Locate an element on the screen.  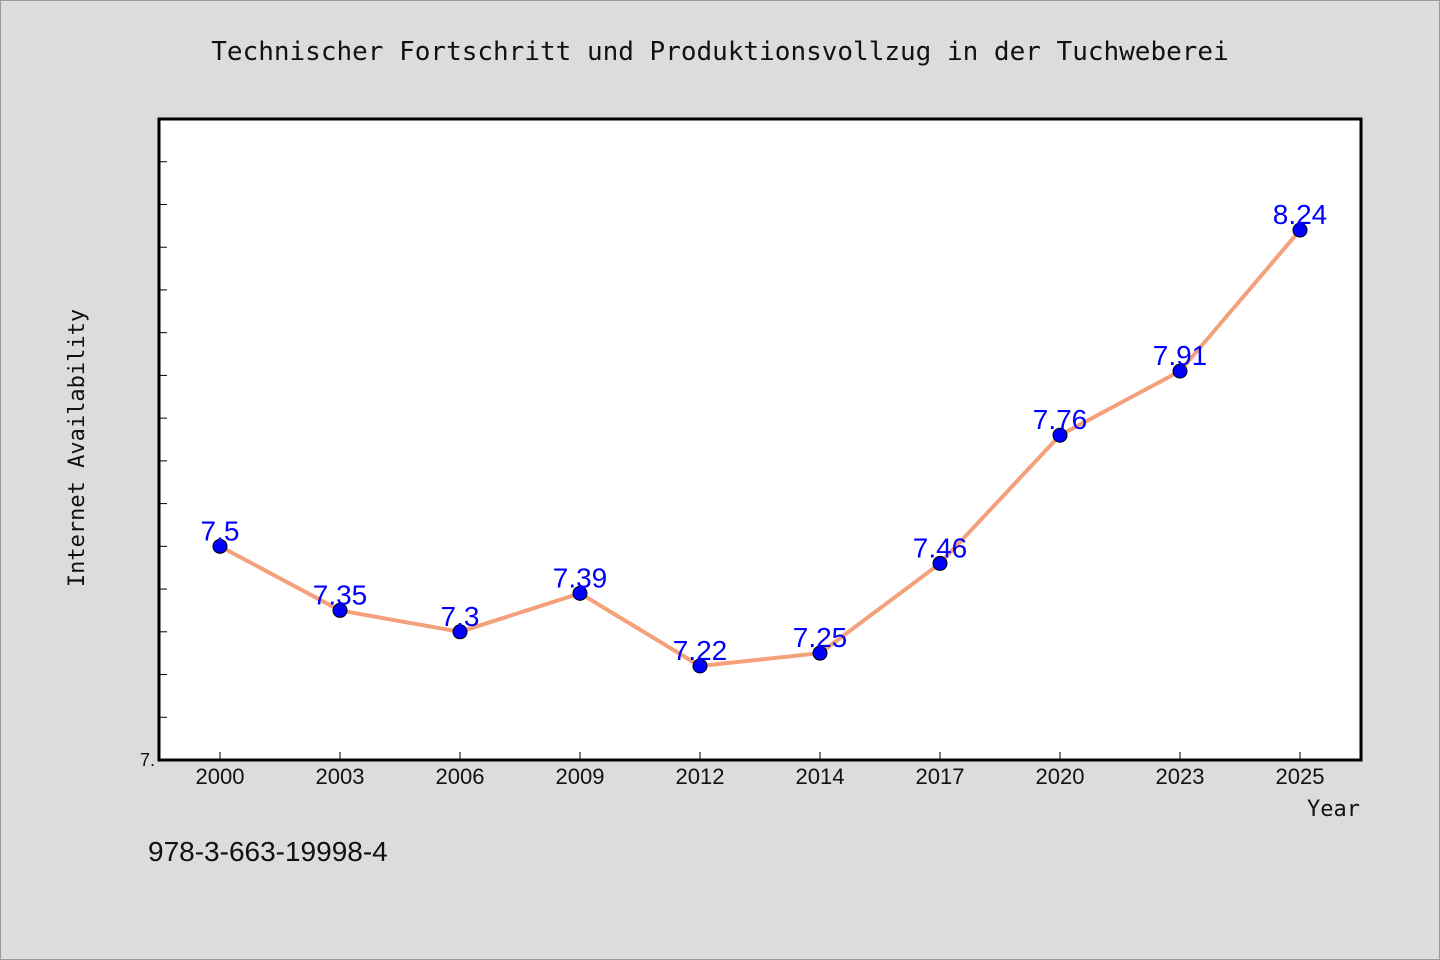
x-axis: 2000 2003 2006 2009 2012 2014 2017 2020 2023 2025 is located at coordinates (760, 770).